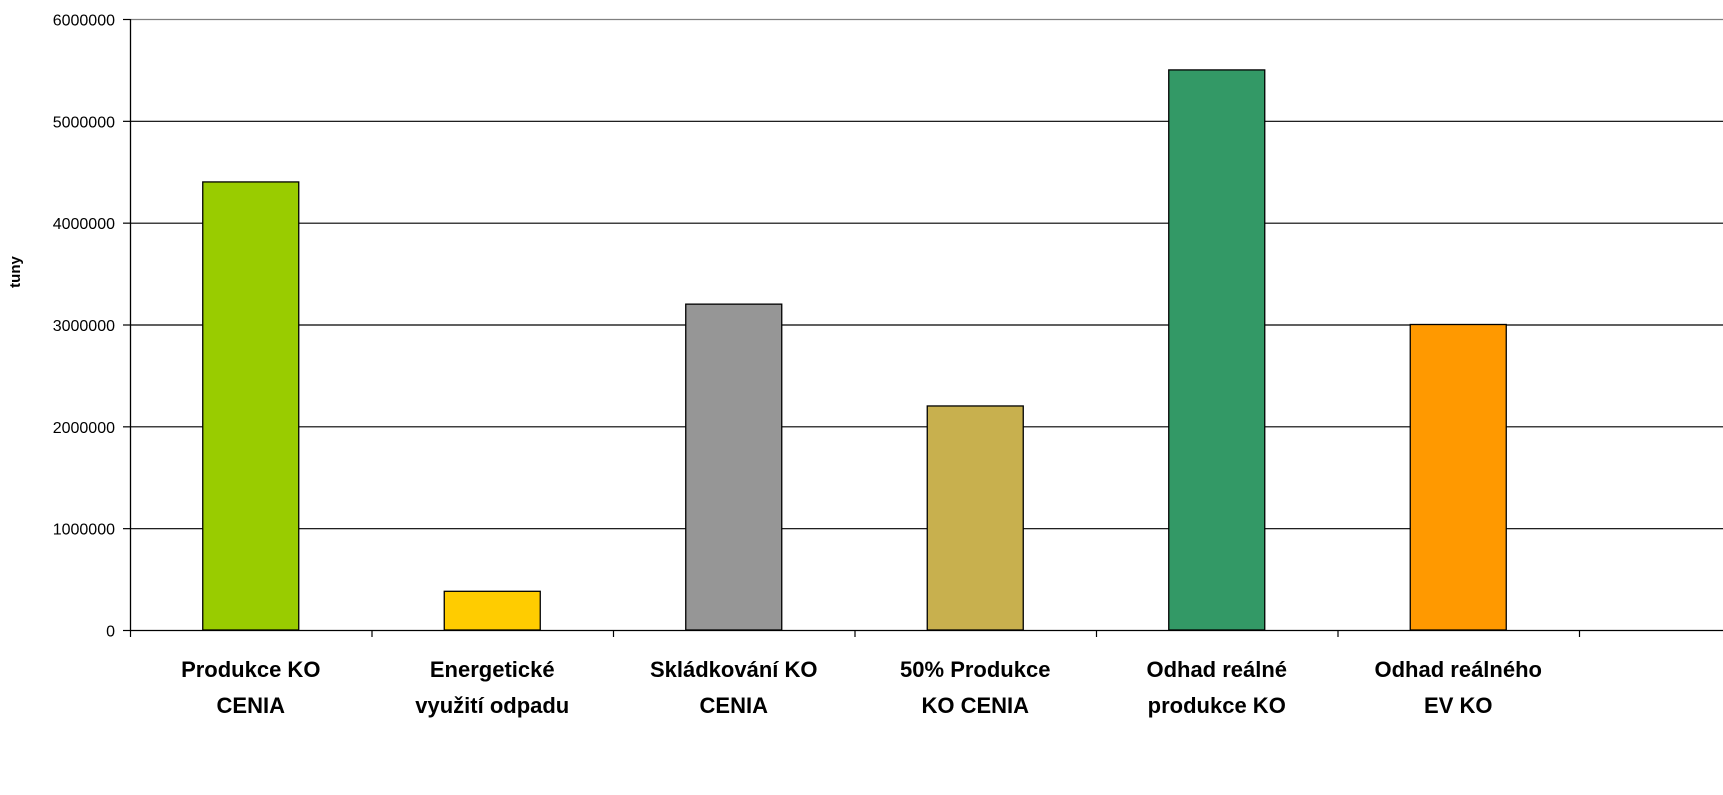  Describe the element at coordinates (15, 272) in the screenshot. I see `y-axis-label: tuny` at that location.